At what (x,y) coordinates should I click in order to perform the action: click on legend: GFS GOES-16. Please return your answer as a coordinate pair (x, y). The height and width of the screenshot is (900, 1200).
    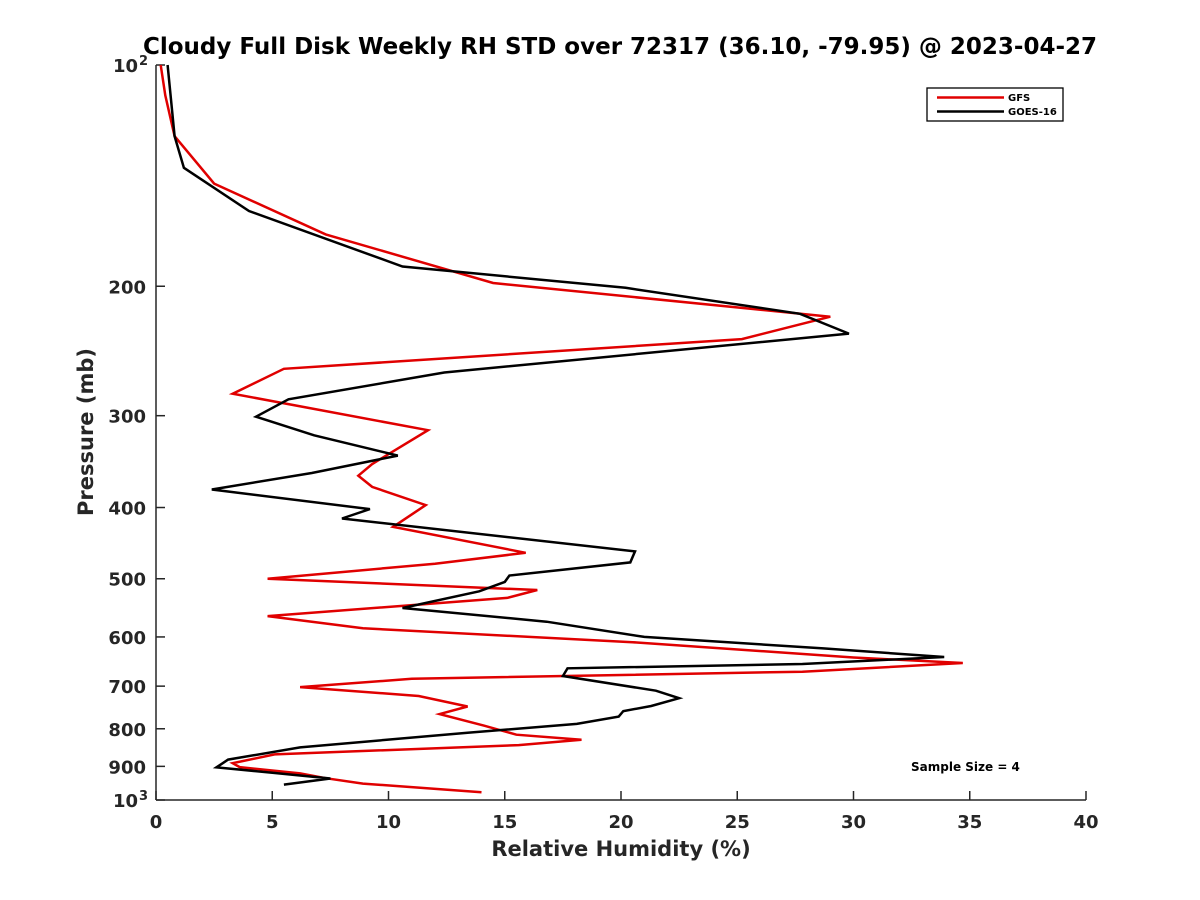
    Looking at the image, I should click on (995, 104).